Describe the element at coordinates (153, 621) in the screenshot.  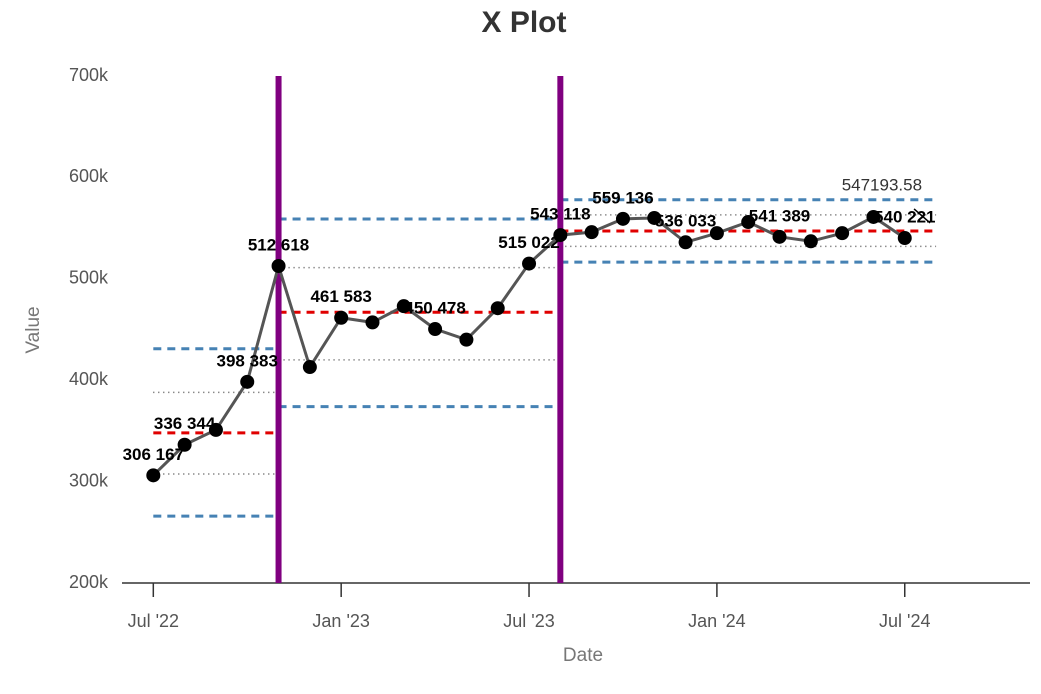
I see `x-tick-label: Jul '22` at that location.